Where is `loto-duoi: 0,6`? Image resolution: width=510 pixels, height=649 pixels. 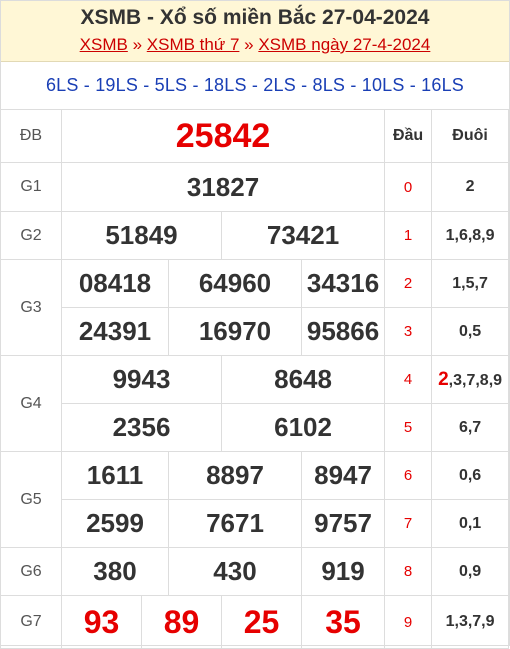 loto-duoi: 0,6 is located at coordinates (470, 475).